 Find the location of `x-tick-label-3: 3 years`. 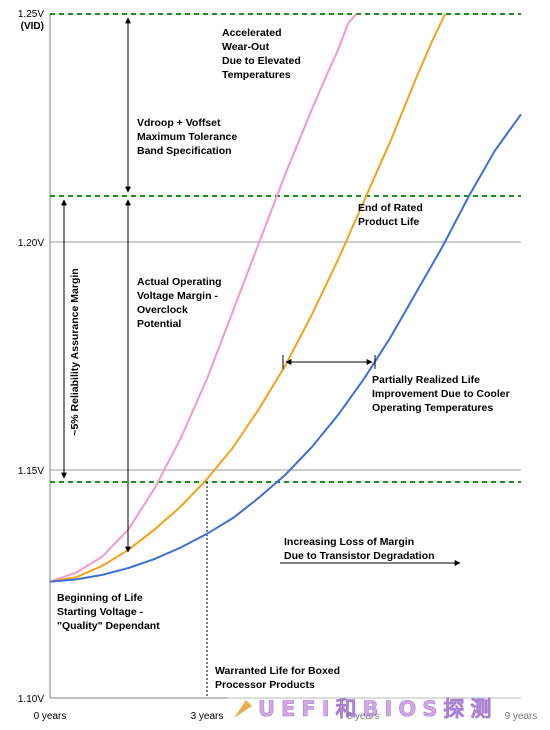

x-tick-label-3: 3 years is located at coordinates (207, 716).